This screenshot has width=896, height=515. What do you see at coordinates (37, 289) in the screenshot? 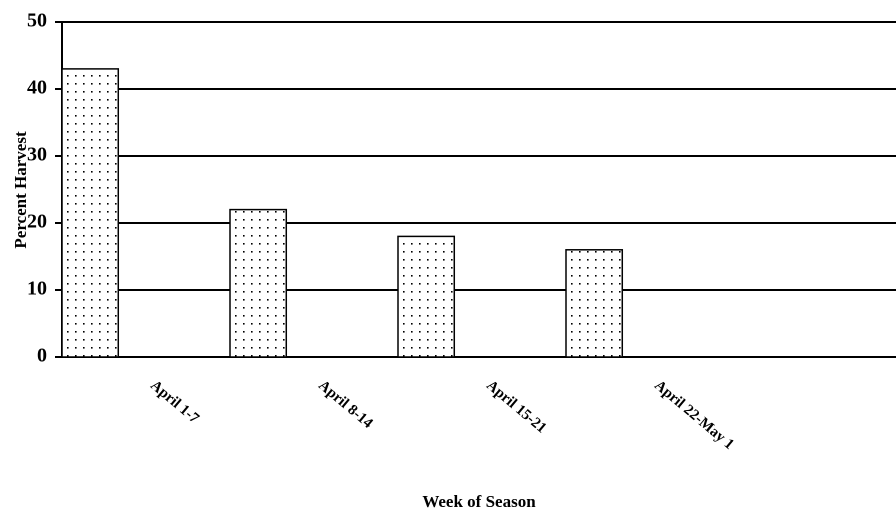
I see `y-tick-label: 10` at bounding box center [37, 289].